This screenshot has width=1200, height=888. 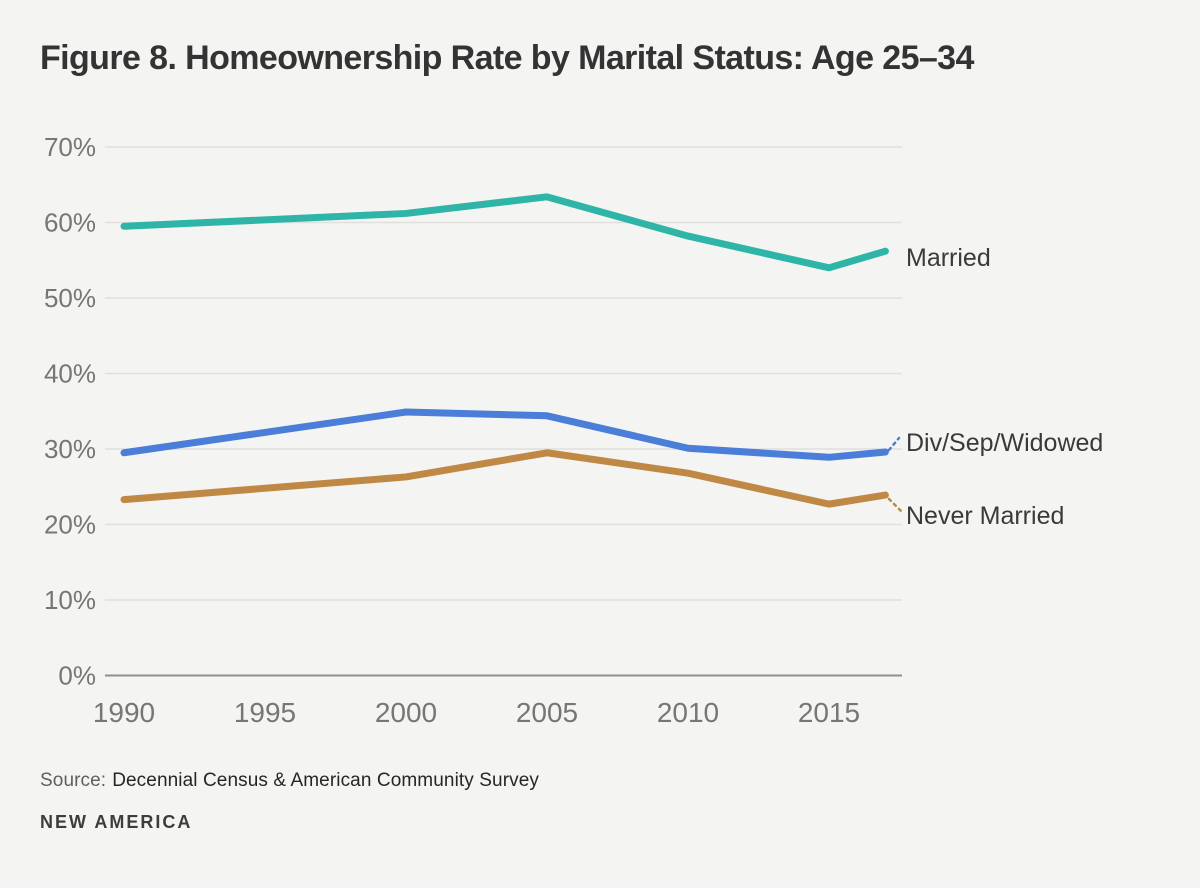 I want to click on series-label-never-married: Never Married, so click(x=985, y=516).